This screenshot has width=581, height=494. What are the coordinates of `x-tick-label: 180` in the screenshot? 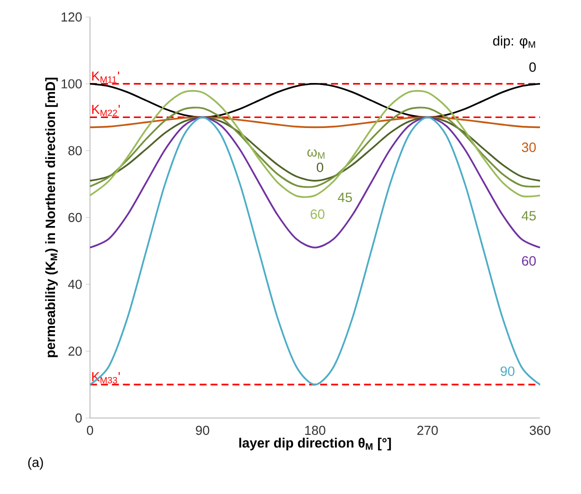 It's located at (315, 430).